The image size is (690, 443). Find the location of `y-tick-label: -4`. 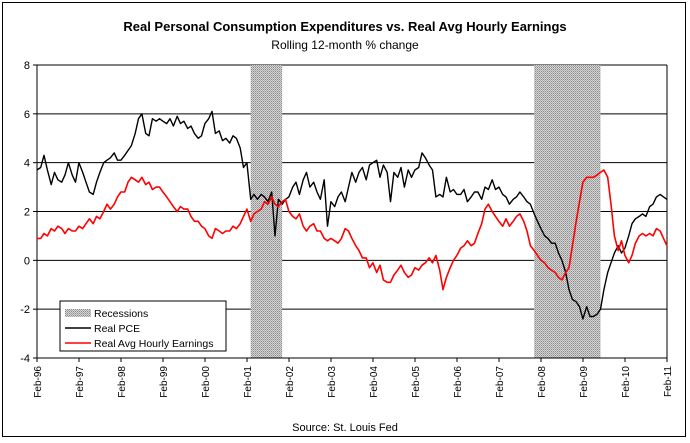

y-tick-label: -4 is located at coordinates (25, 359).